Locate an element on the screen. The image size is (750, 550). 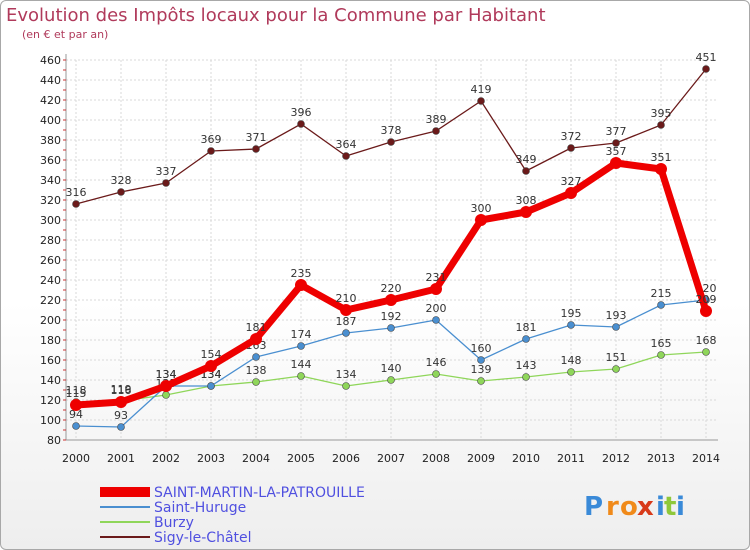
y-tick-label: 460 is located at coordinates (50, 60).